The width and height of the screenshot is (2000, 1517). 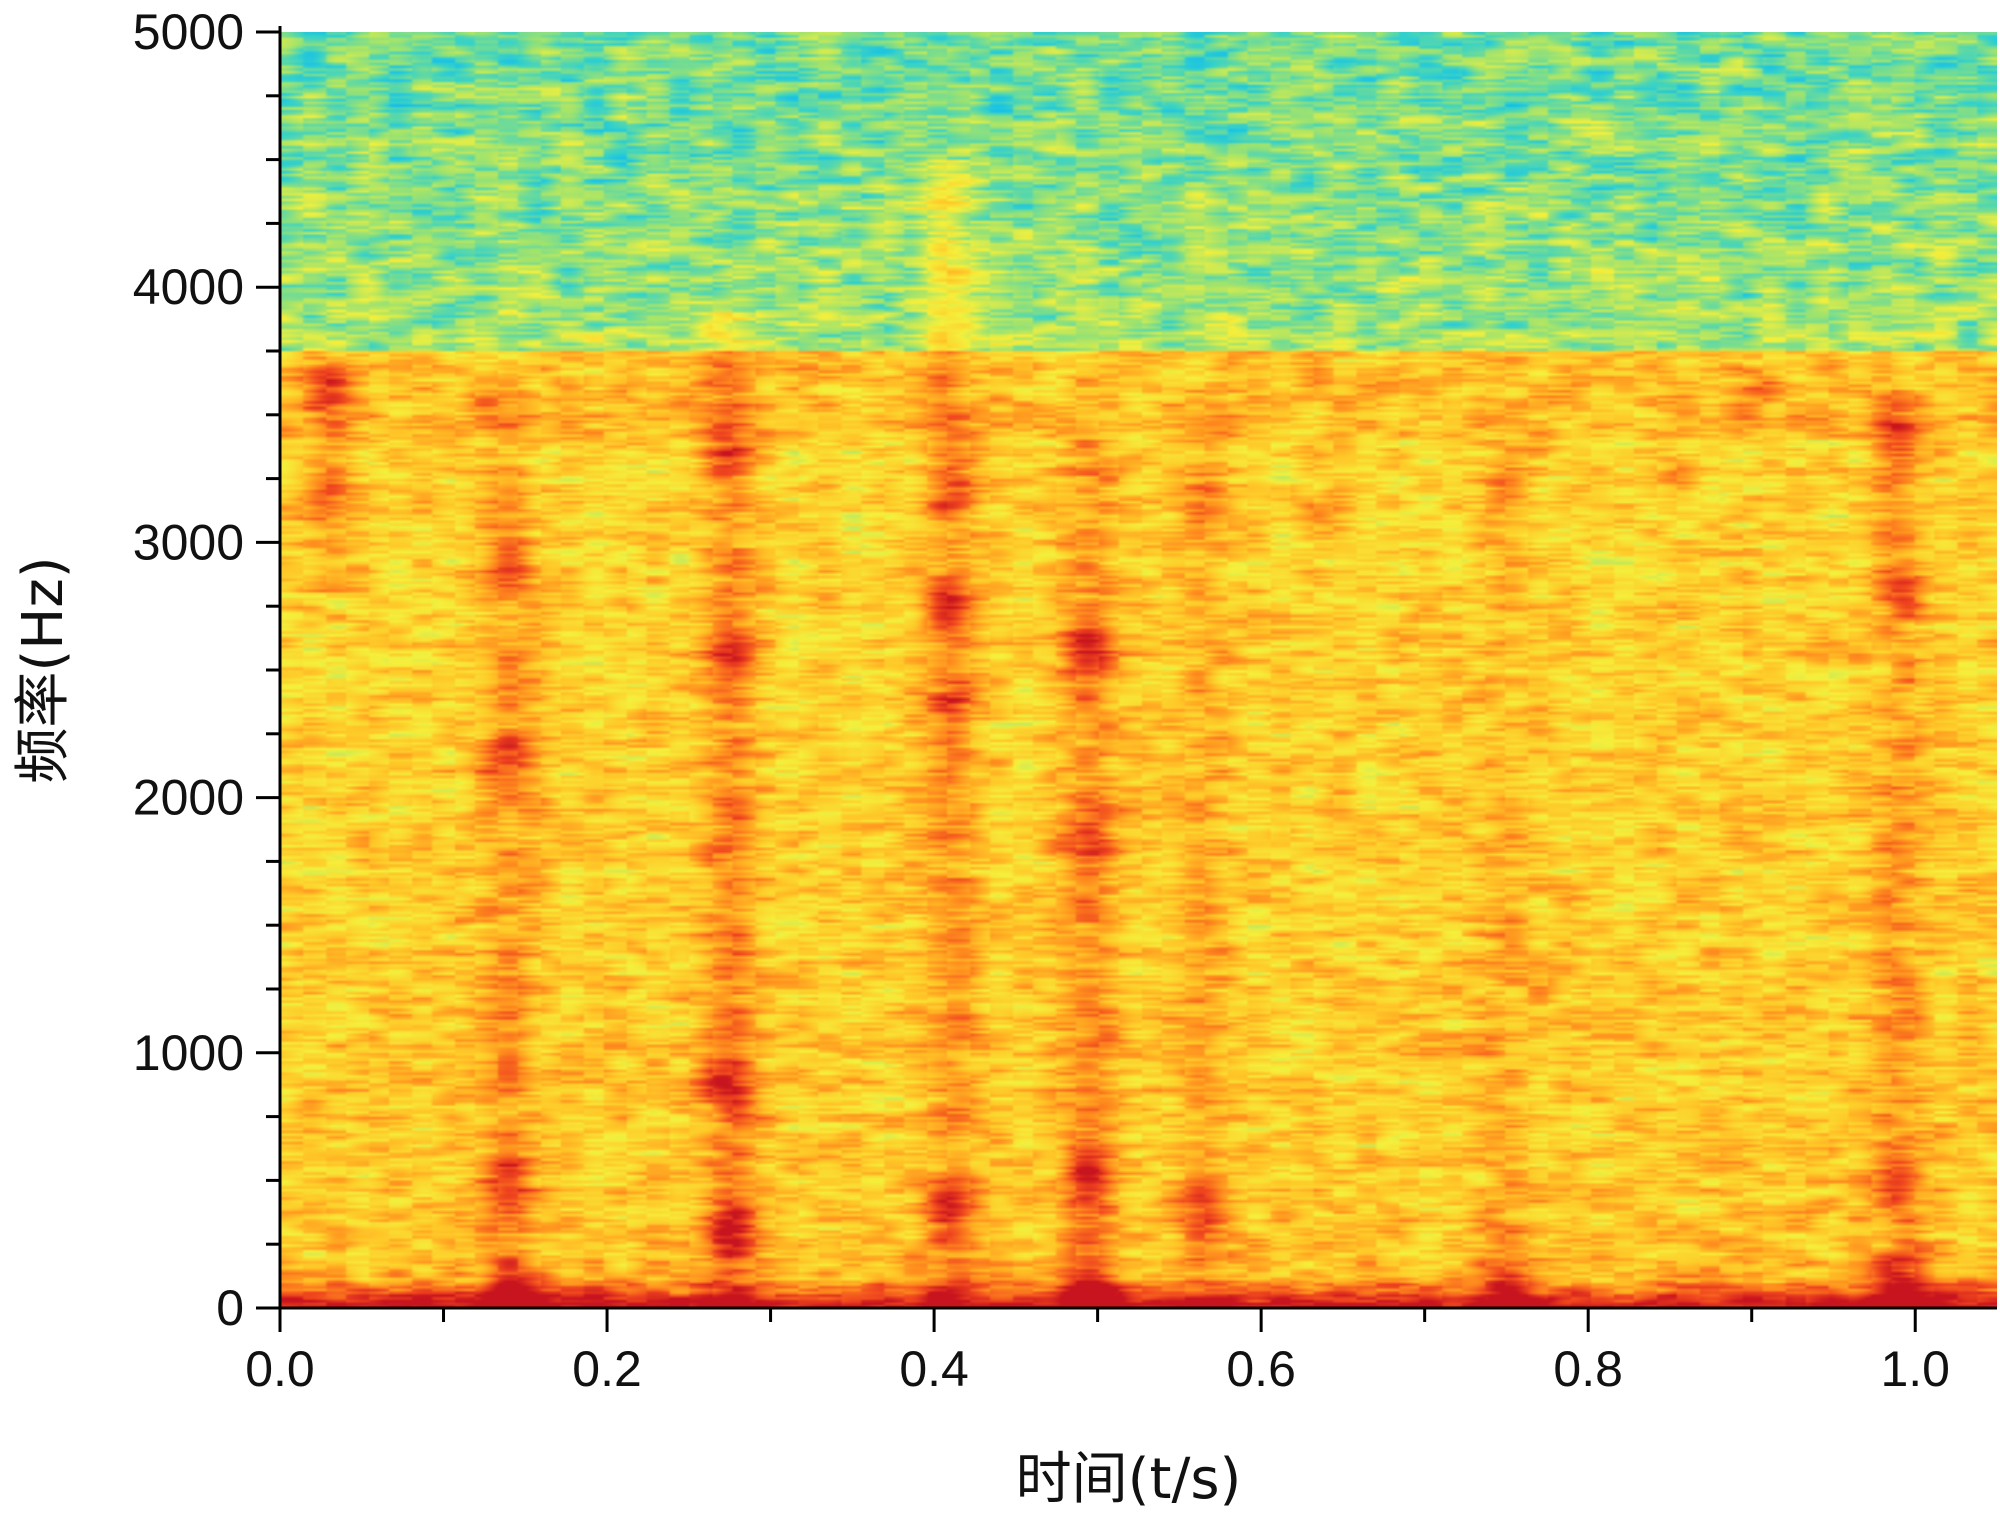 What do you see at coordinates (43, 669) in the screenshot?
I see `y-axis-title: 频率(Hz)` at bounding box center [43, 669].